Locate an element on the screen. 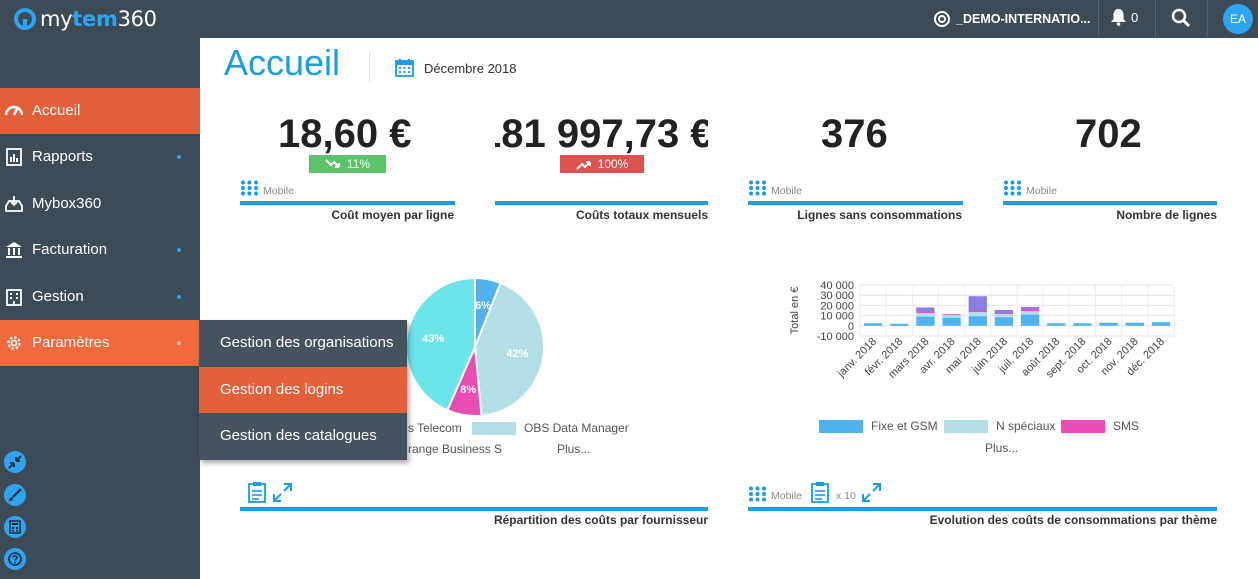  collapse-button is located at coordinates (15, 462).